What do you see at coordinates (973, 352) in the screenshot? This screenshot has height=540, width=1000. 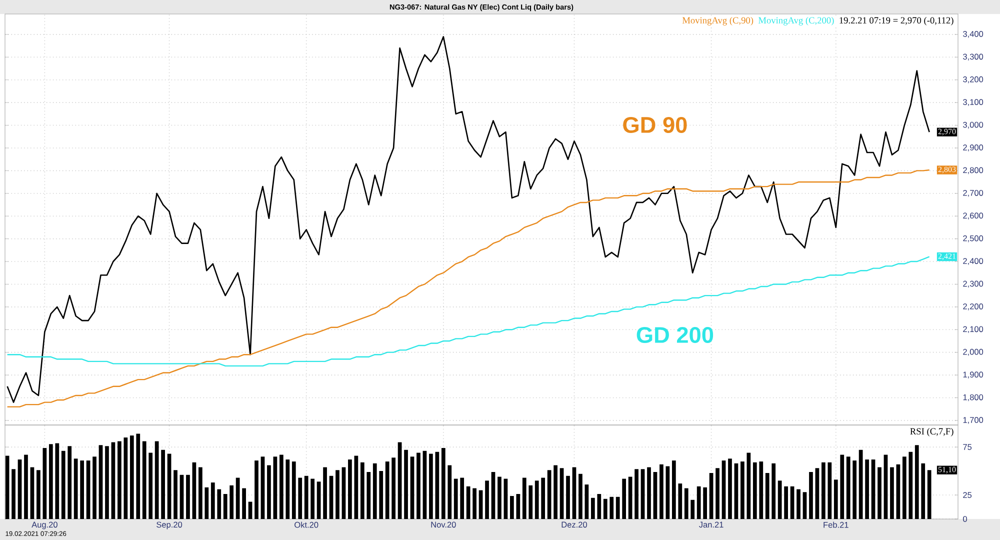 I see `y-tick-label: 2,000` at bounding box center [973, 352].